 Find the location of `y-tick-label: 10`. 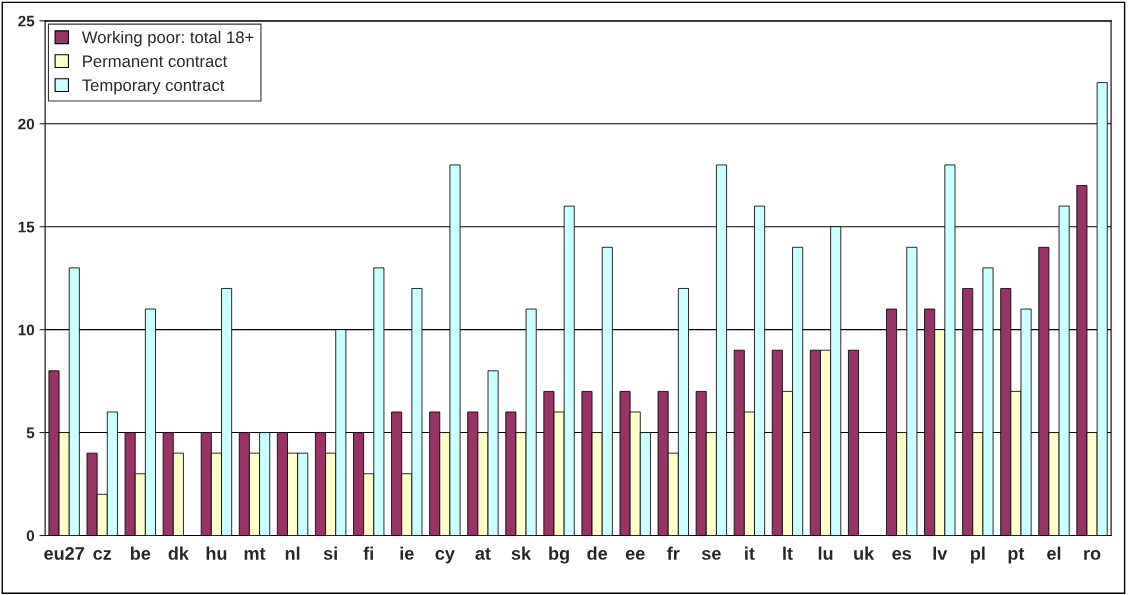

y-tick-label: 10 is located at coordinates (26, 330).